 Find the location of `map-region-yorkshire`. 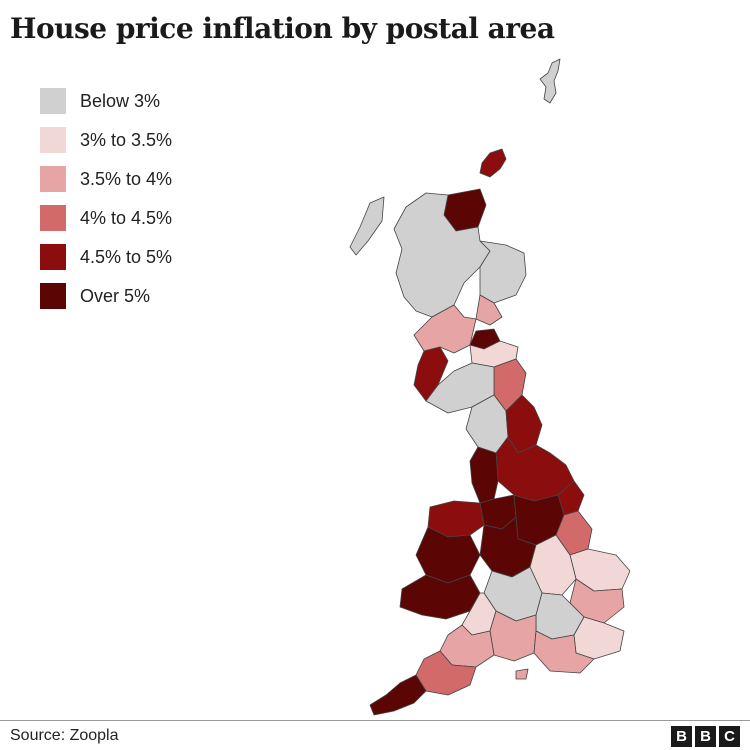

map-region-yorkshire is located at coordinates (535, 469).